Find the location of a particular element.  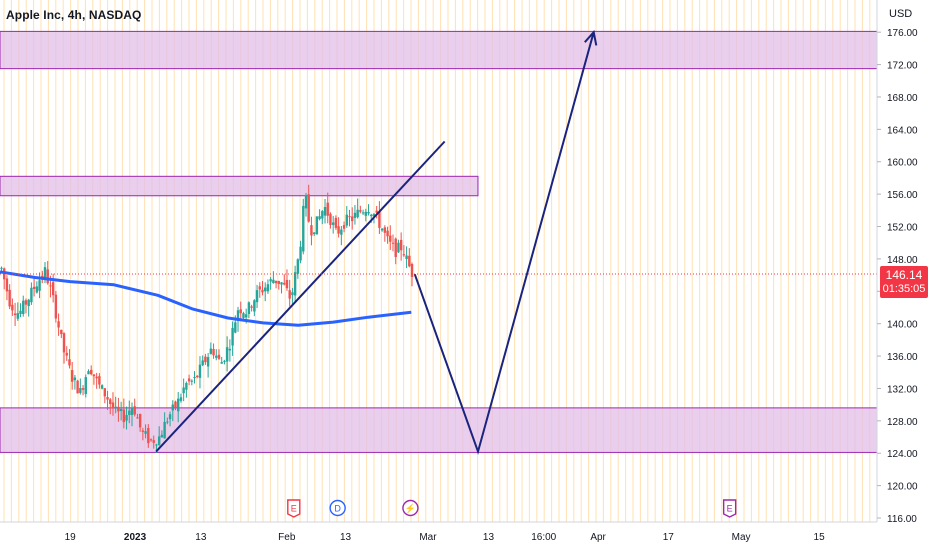

price-tick-label: 152.00 is located at coordinates (902, 228).